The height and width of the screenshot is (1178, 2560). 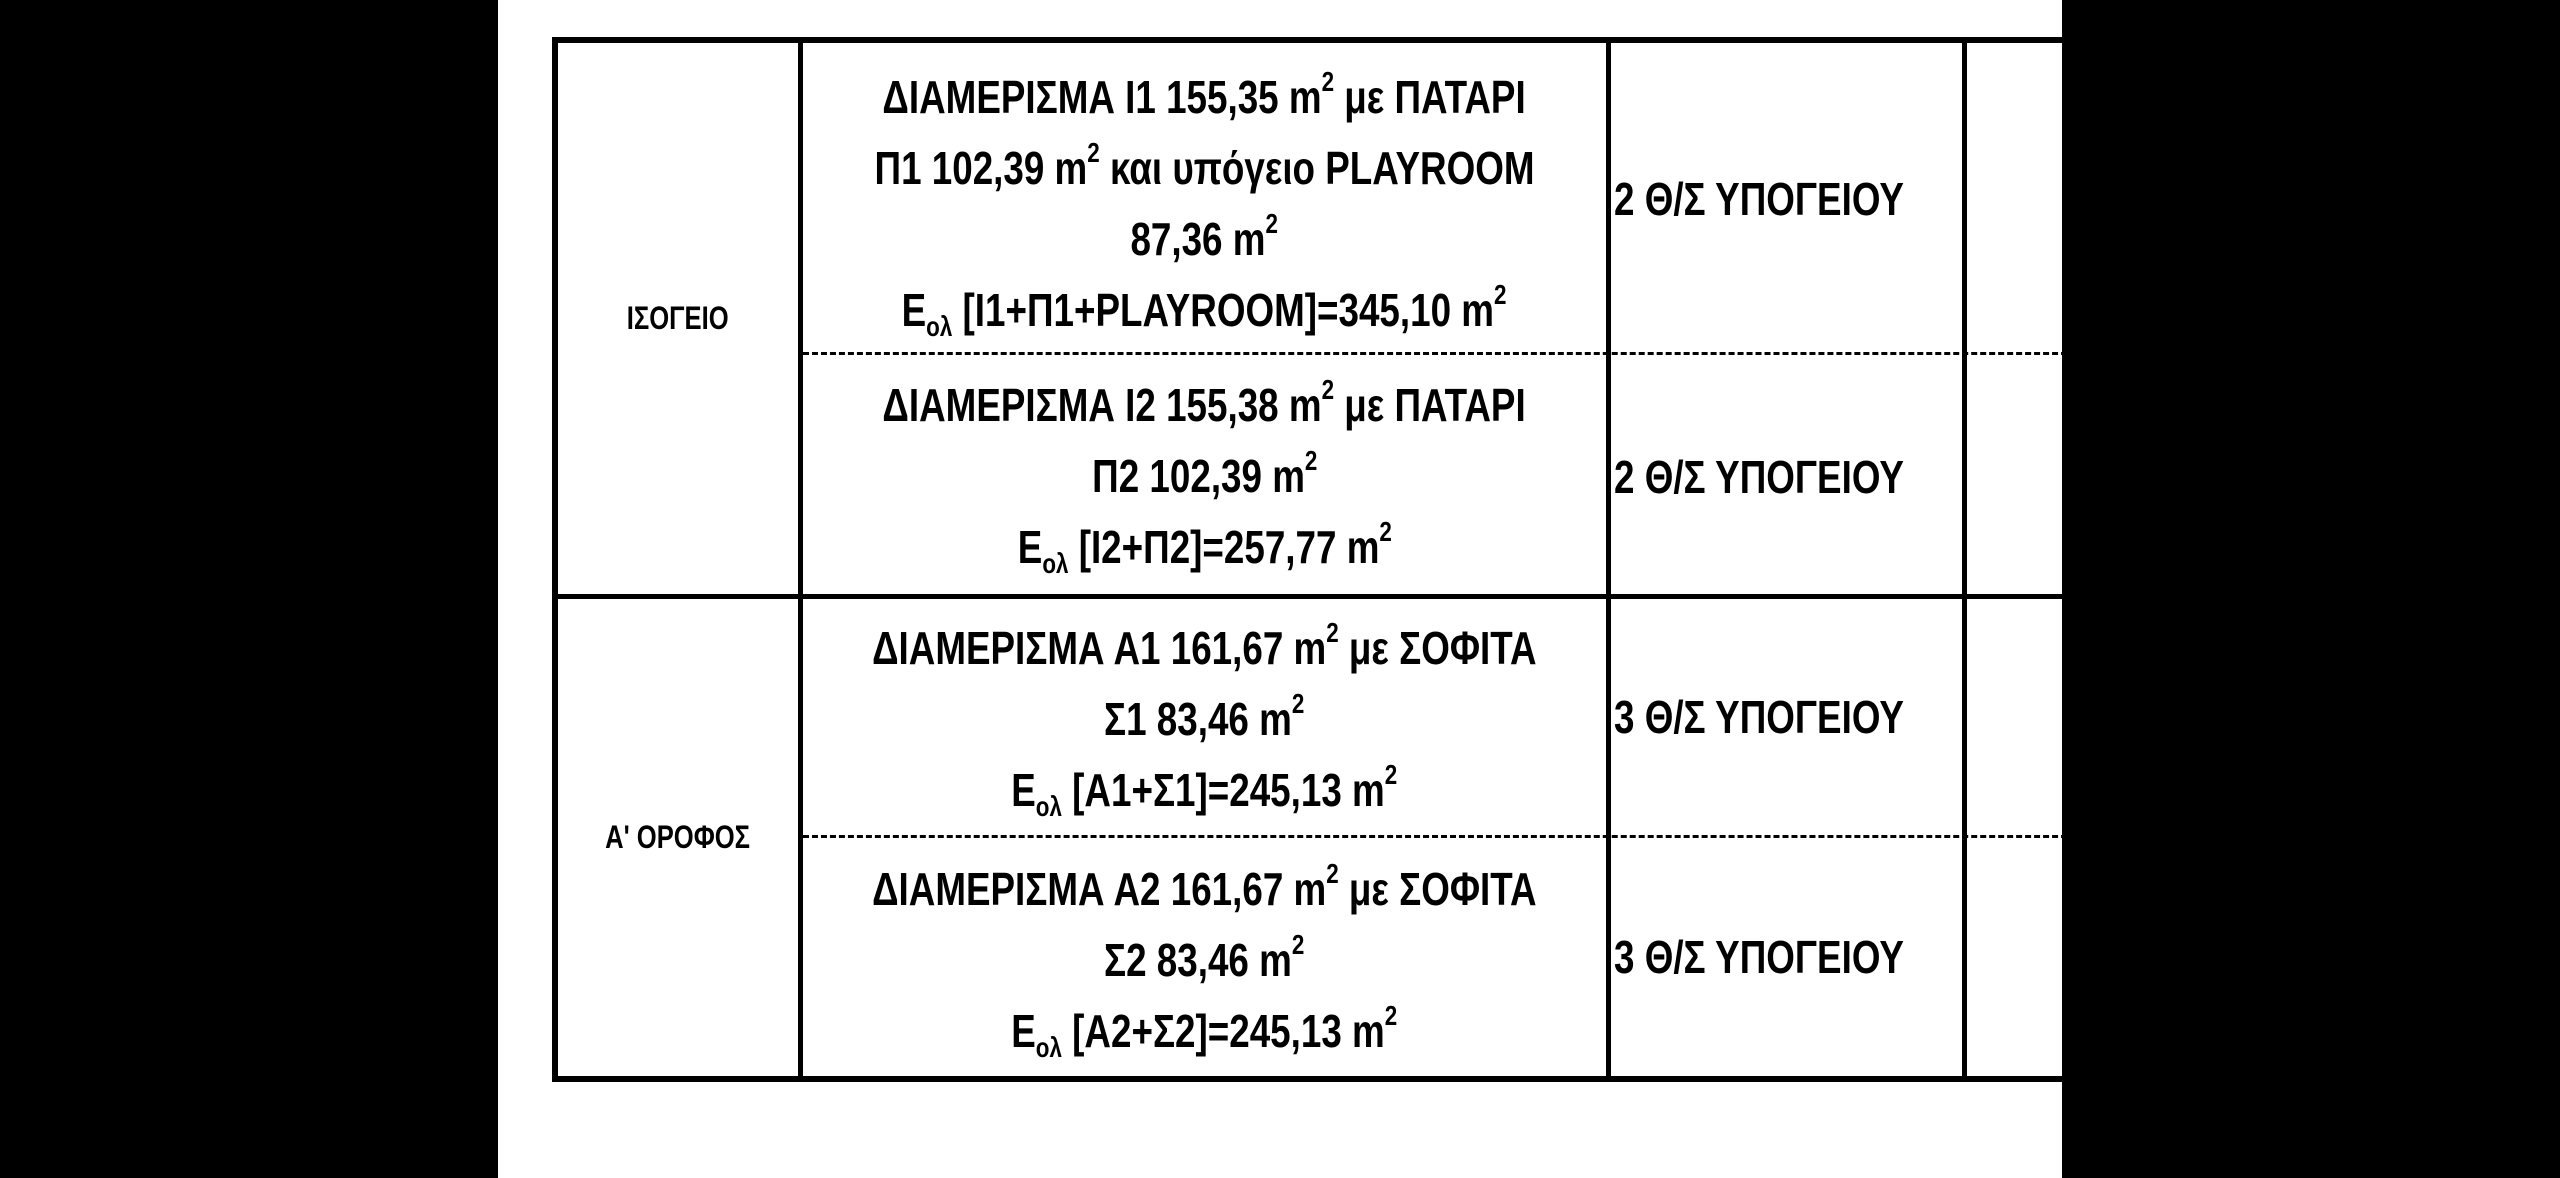 What do you see at coordinates (1102, 96) in the screenshot?
I see `text: ΔΙΑΜΕΡΙΣΜΑ Ι1 155,35 m` at bounding box center [1102, 96].